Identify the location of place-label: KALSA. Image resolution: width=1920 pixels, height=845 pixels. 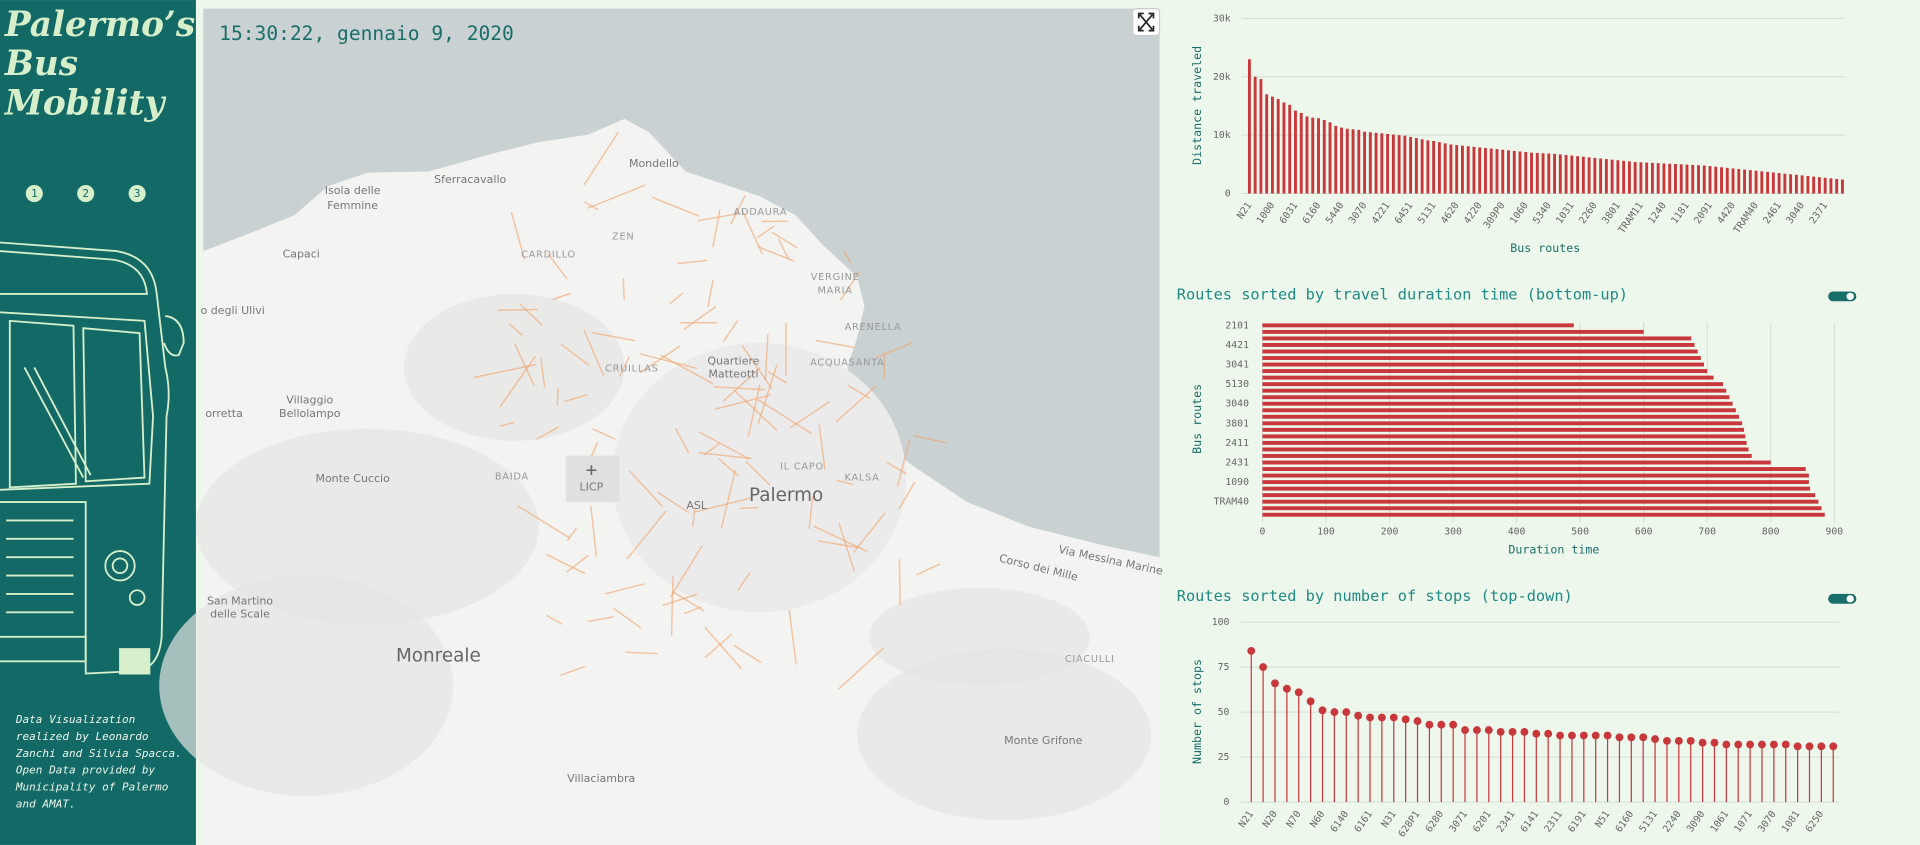
(861, 478).